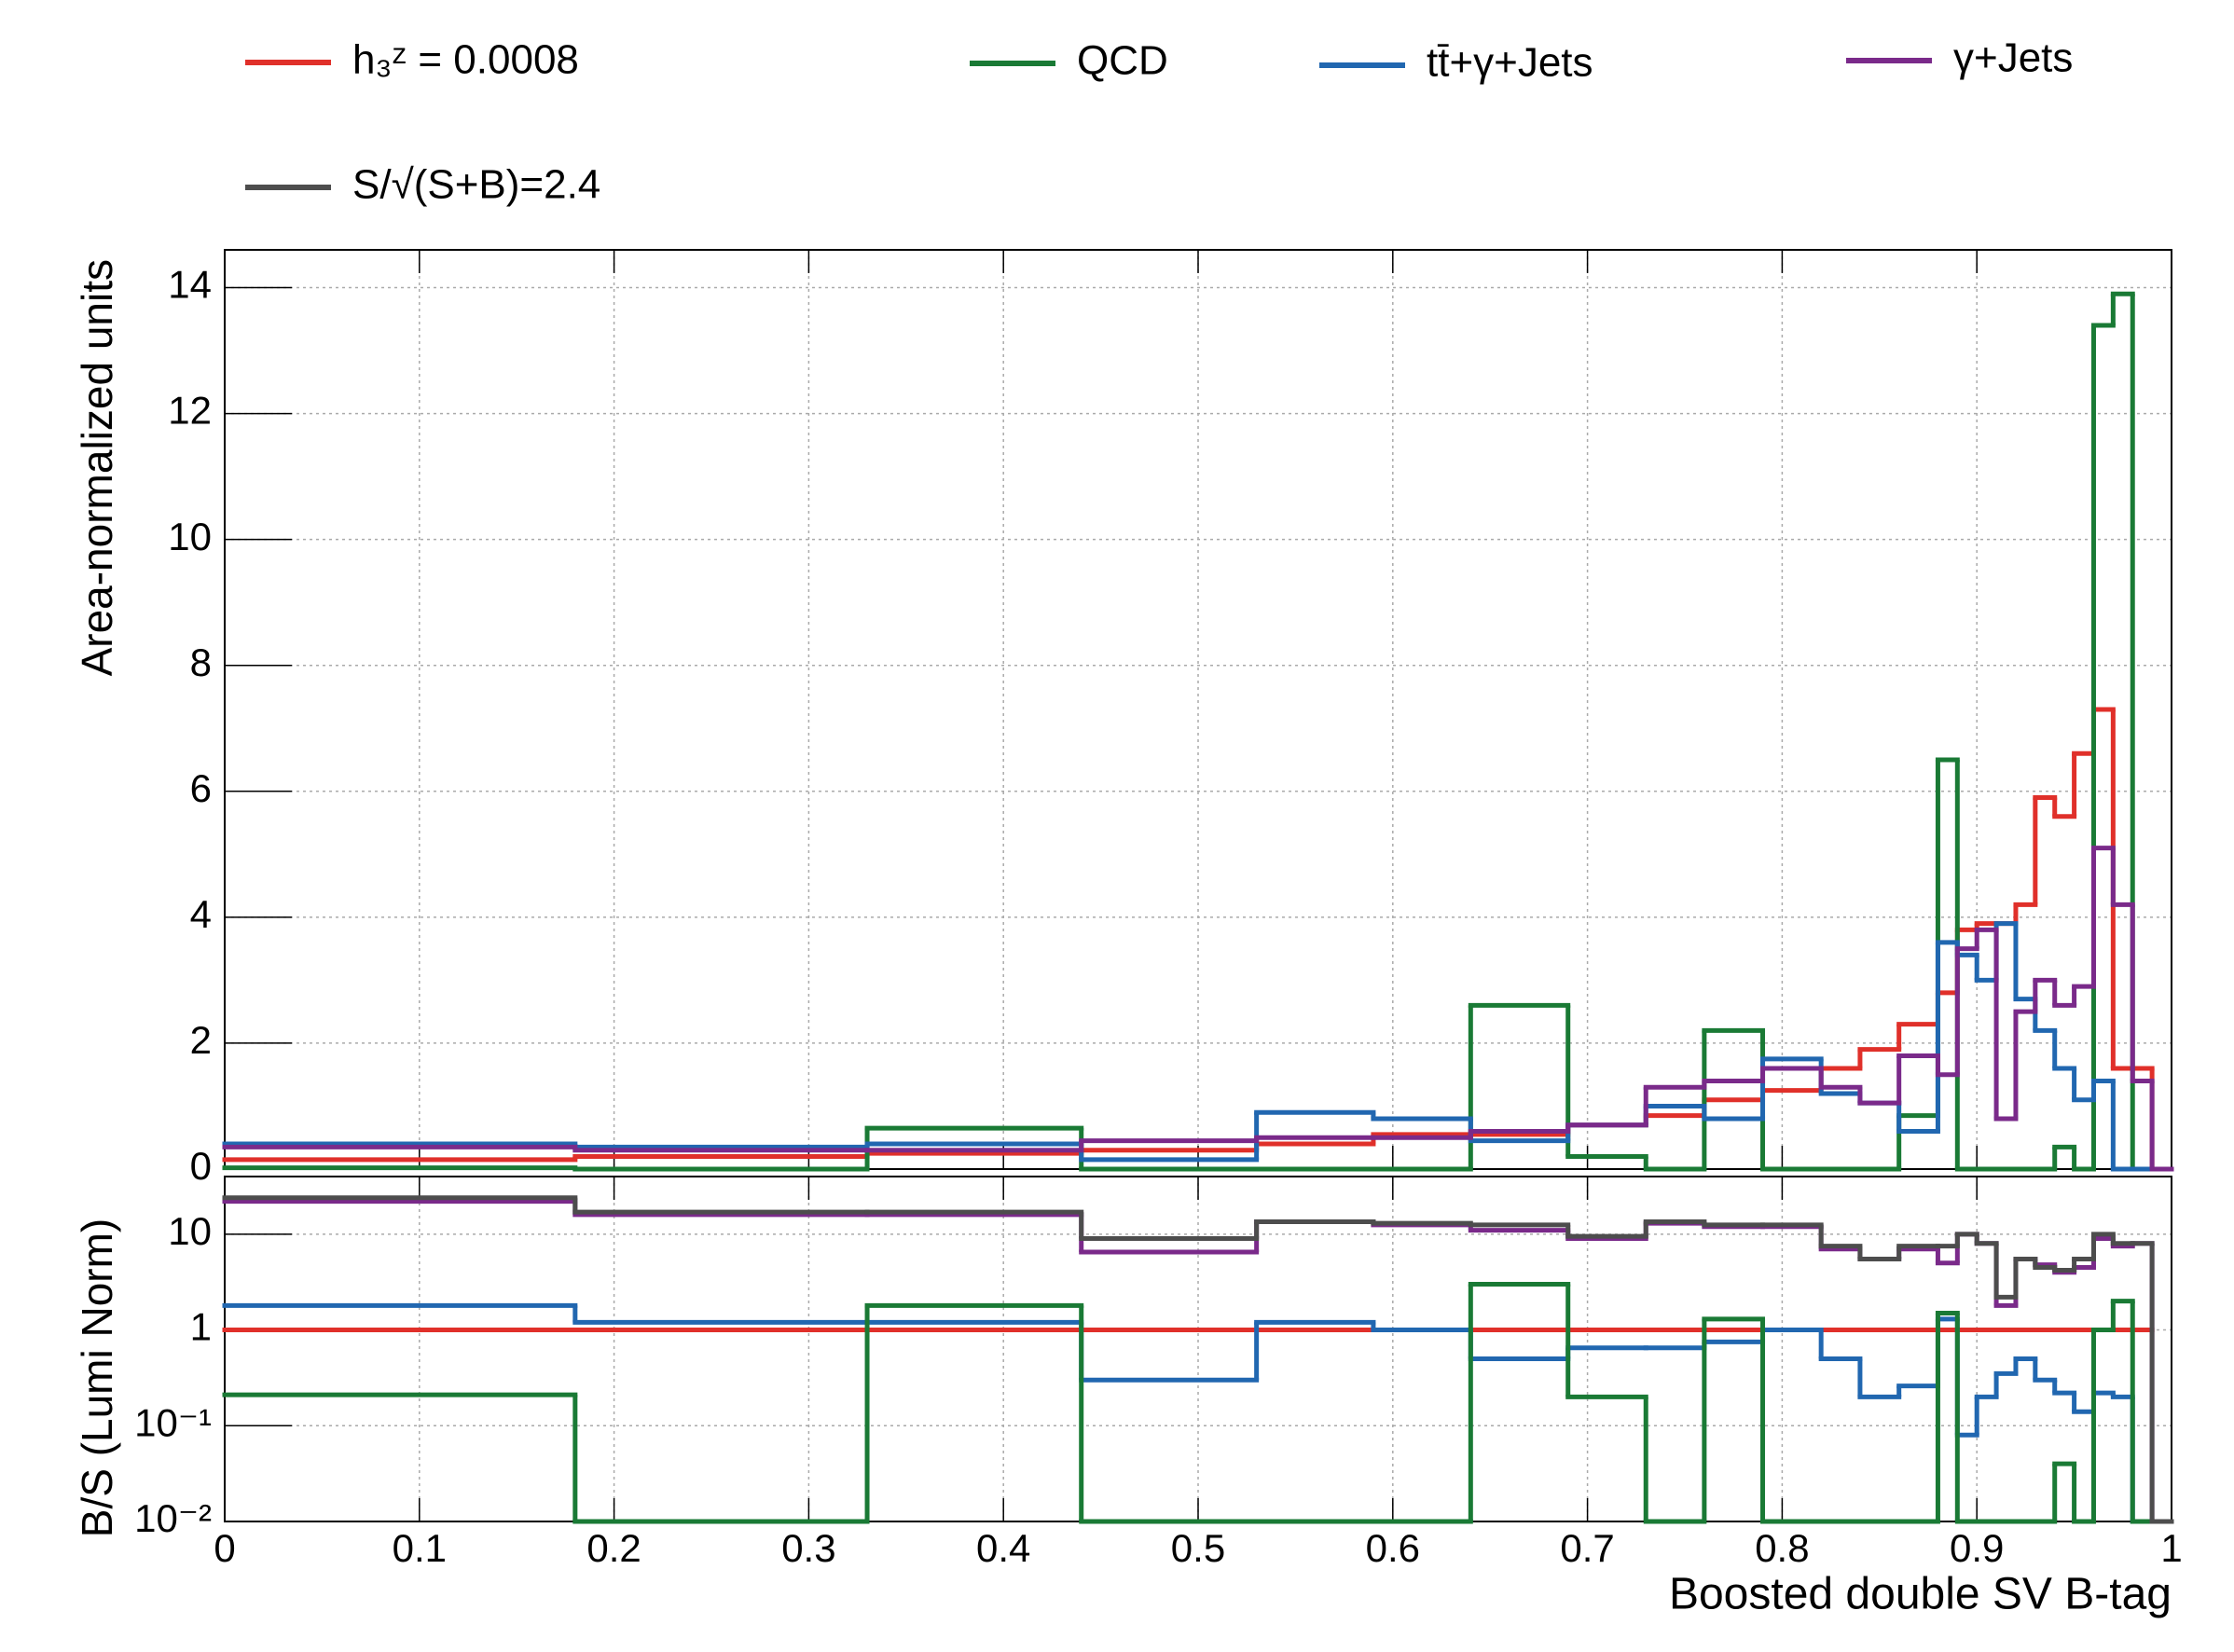  Describe the element at coordinates (1393, 1548) in the screenshot. I see `x-tick-label: 0.6` at that location.